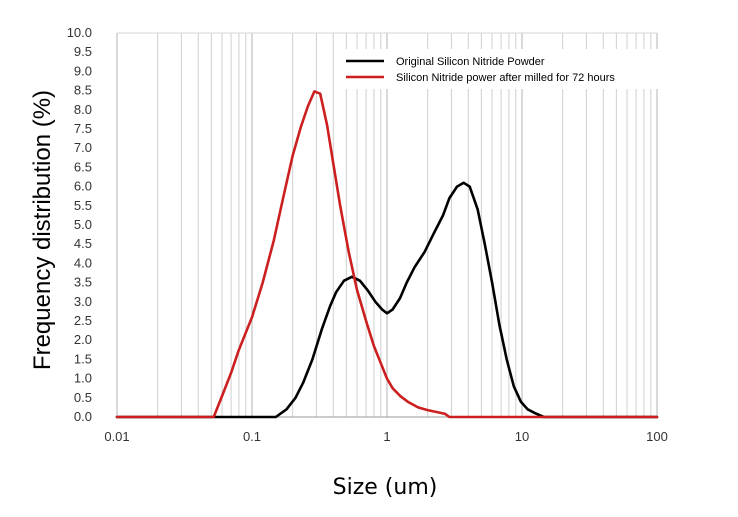 The height and width of the screenshot is (517, 738). I want to click on legend-box, so click(499, 69).